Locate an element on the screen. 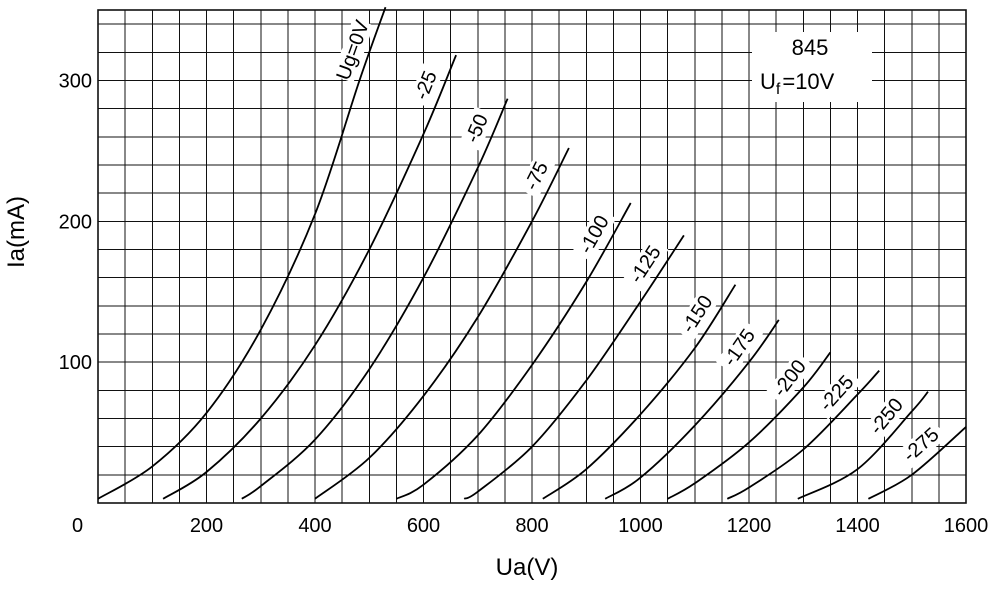 The width and height of the screenshot is (1000, 593). x-tick-label: 800 is located at coordinates (531, 526).